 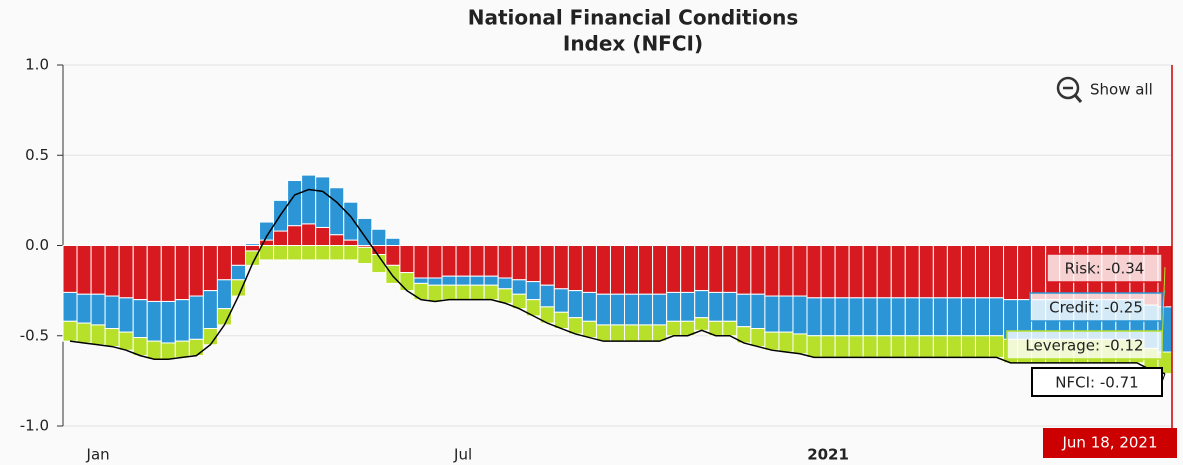 What do you see at coordinates (37, 245) in the screenshot?
I see `y-tick-label: 0.0` at bounding box center [37, 245].